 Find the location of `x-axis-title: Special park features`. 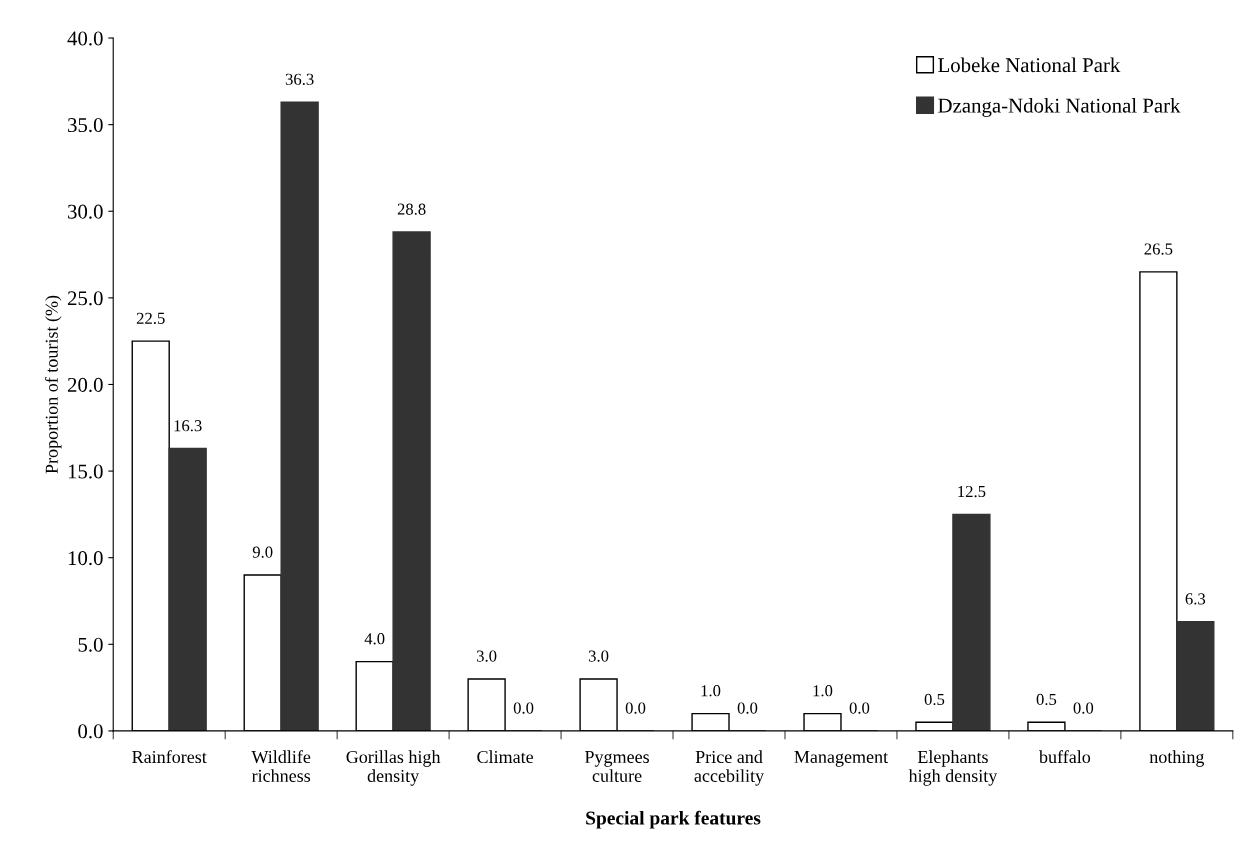

x-axis-title: Special park features is located at coordinates (673, 819).